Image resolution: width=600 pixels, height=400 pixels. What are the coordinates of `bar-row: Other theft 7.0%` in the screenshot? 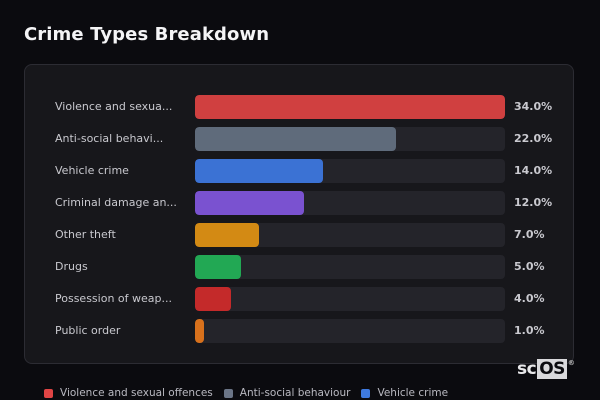 It's located at (299, 235).